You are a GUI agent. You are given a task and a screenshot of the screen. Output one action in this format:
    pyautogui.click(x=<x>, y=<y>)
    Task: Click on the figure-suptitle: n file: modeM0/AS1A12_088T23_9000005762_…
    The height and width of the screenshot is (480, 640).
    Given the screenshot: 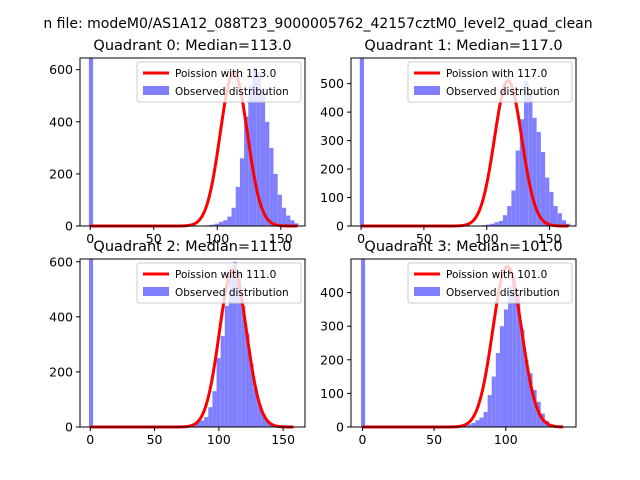 What is the action you would take?
    pyautogui.click(x=317, y=24)
    